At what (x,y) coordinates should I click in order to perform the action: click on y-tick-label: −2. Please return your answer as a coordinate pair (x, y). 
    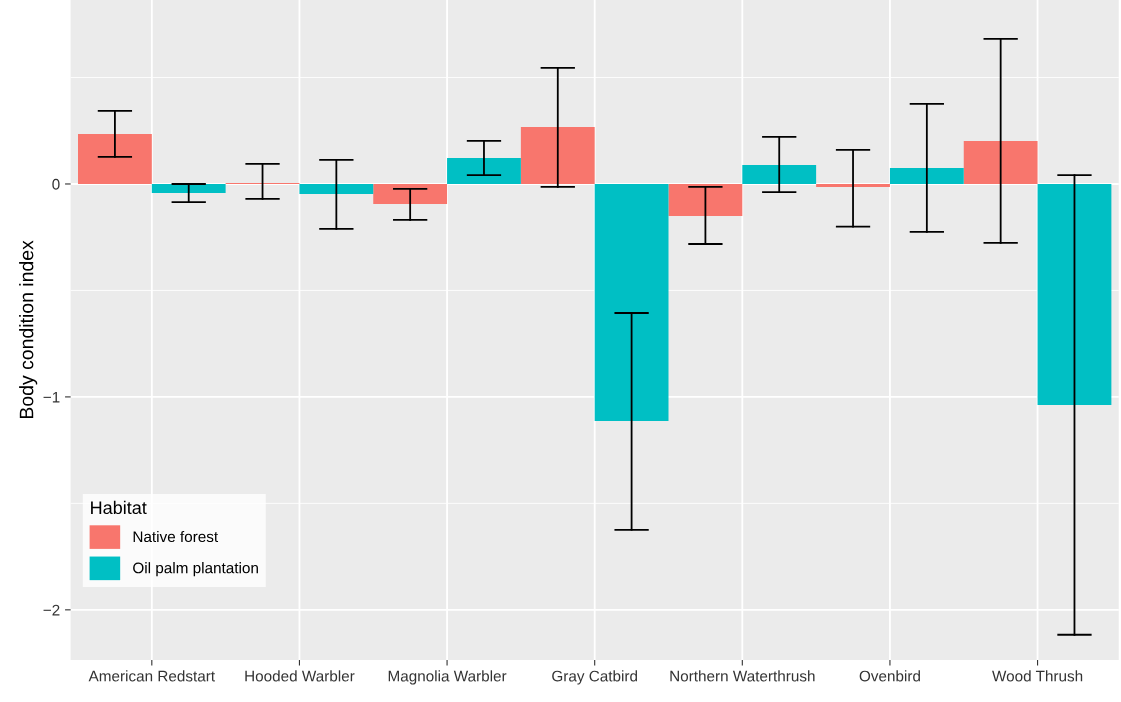
    Looking at the image, I should click on (51, 610).